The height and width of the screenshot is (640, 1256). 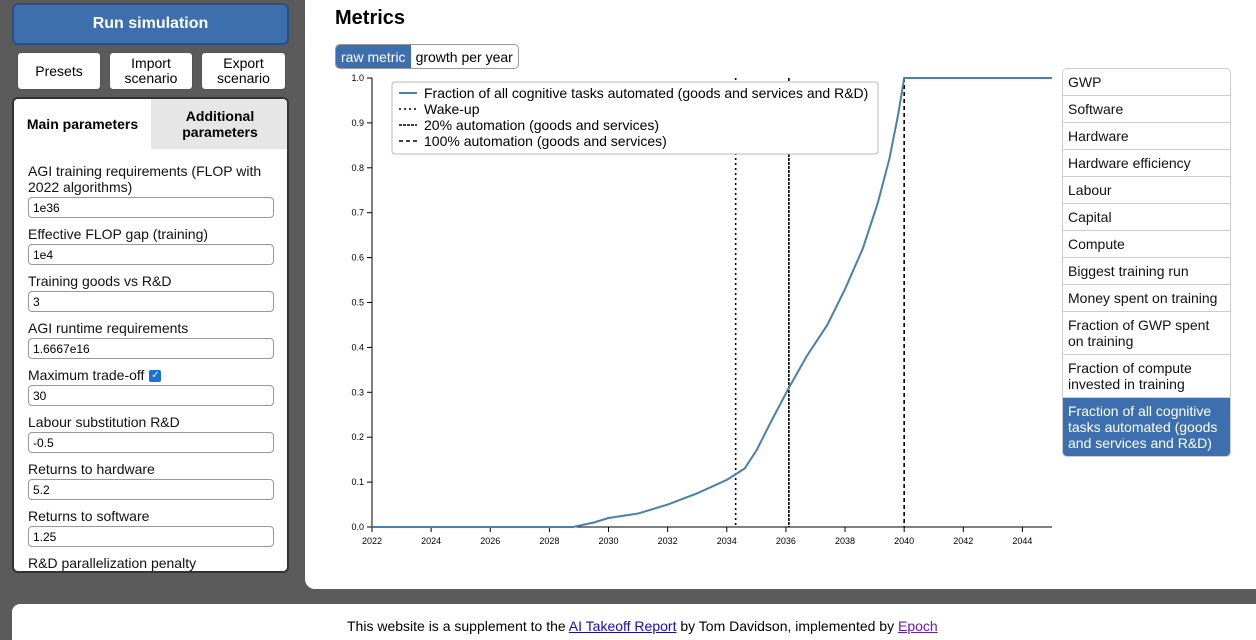 What do you see at coordinates (112, 563) in the screenshot?
I see `param-label: R&D parallelization penalty` at bounding box center [112, 563].